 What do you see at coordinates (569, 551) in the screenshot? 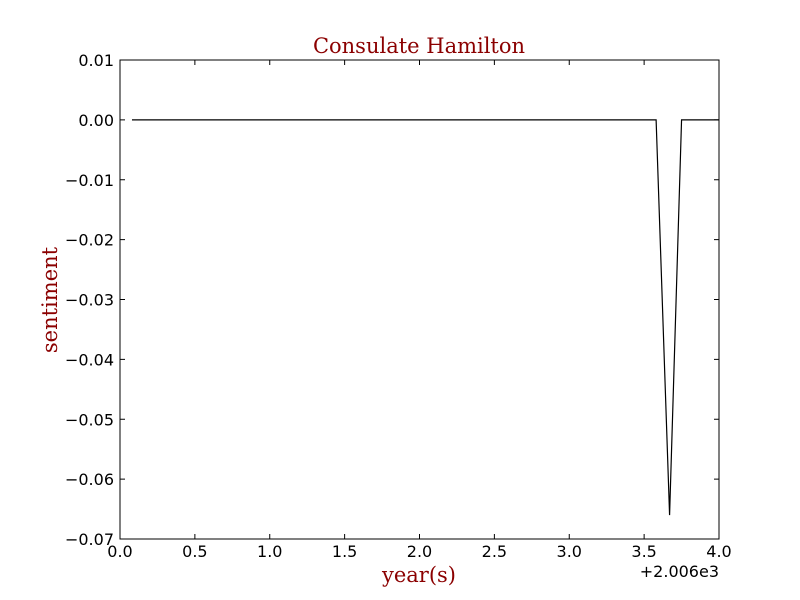
I see `x-tick-label: 3.0` at bounding box center [569, 551].